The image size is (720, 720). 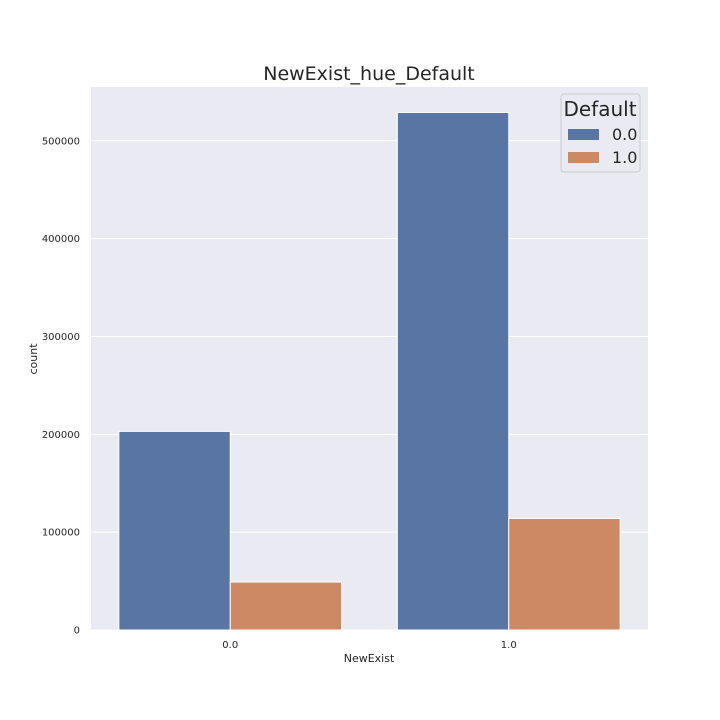 I want to click on x-axis-ticks: 0.0 1.0, so click(x=369, y=645).